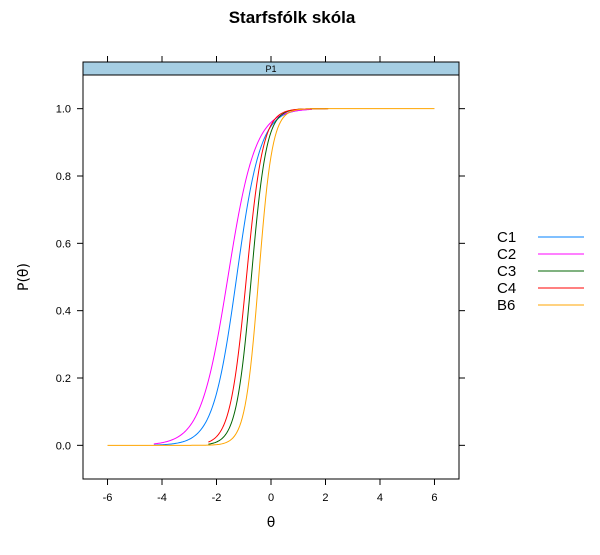 This screenshot has width=600, height=555. Describe the element at coordinates (506, 288) in the screenshot. I see `legend-label: C4` at that location.